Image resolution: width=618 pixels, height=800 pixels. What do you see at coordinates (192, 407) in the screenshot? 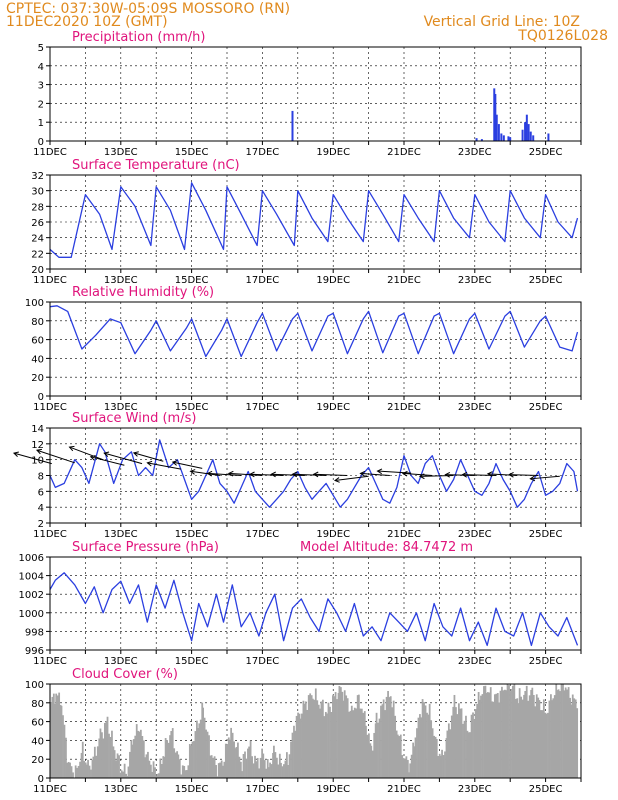
I see `x-tick-label: 15DEC` at bounding box center [192, 407].